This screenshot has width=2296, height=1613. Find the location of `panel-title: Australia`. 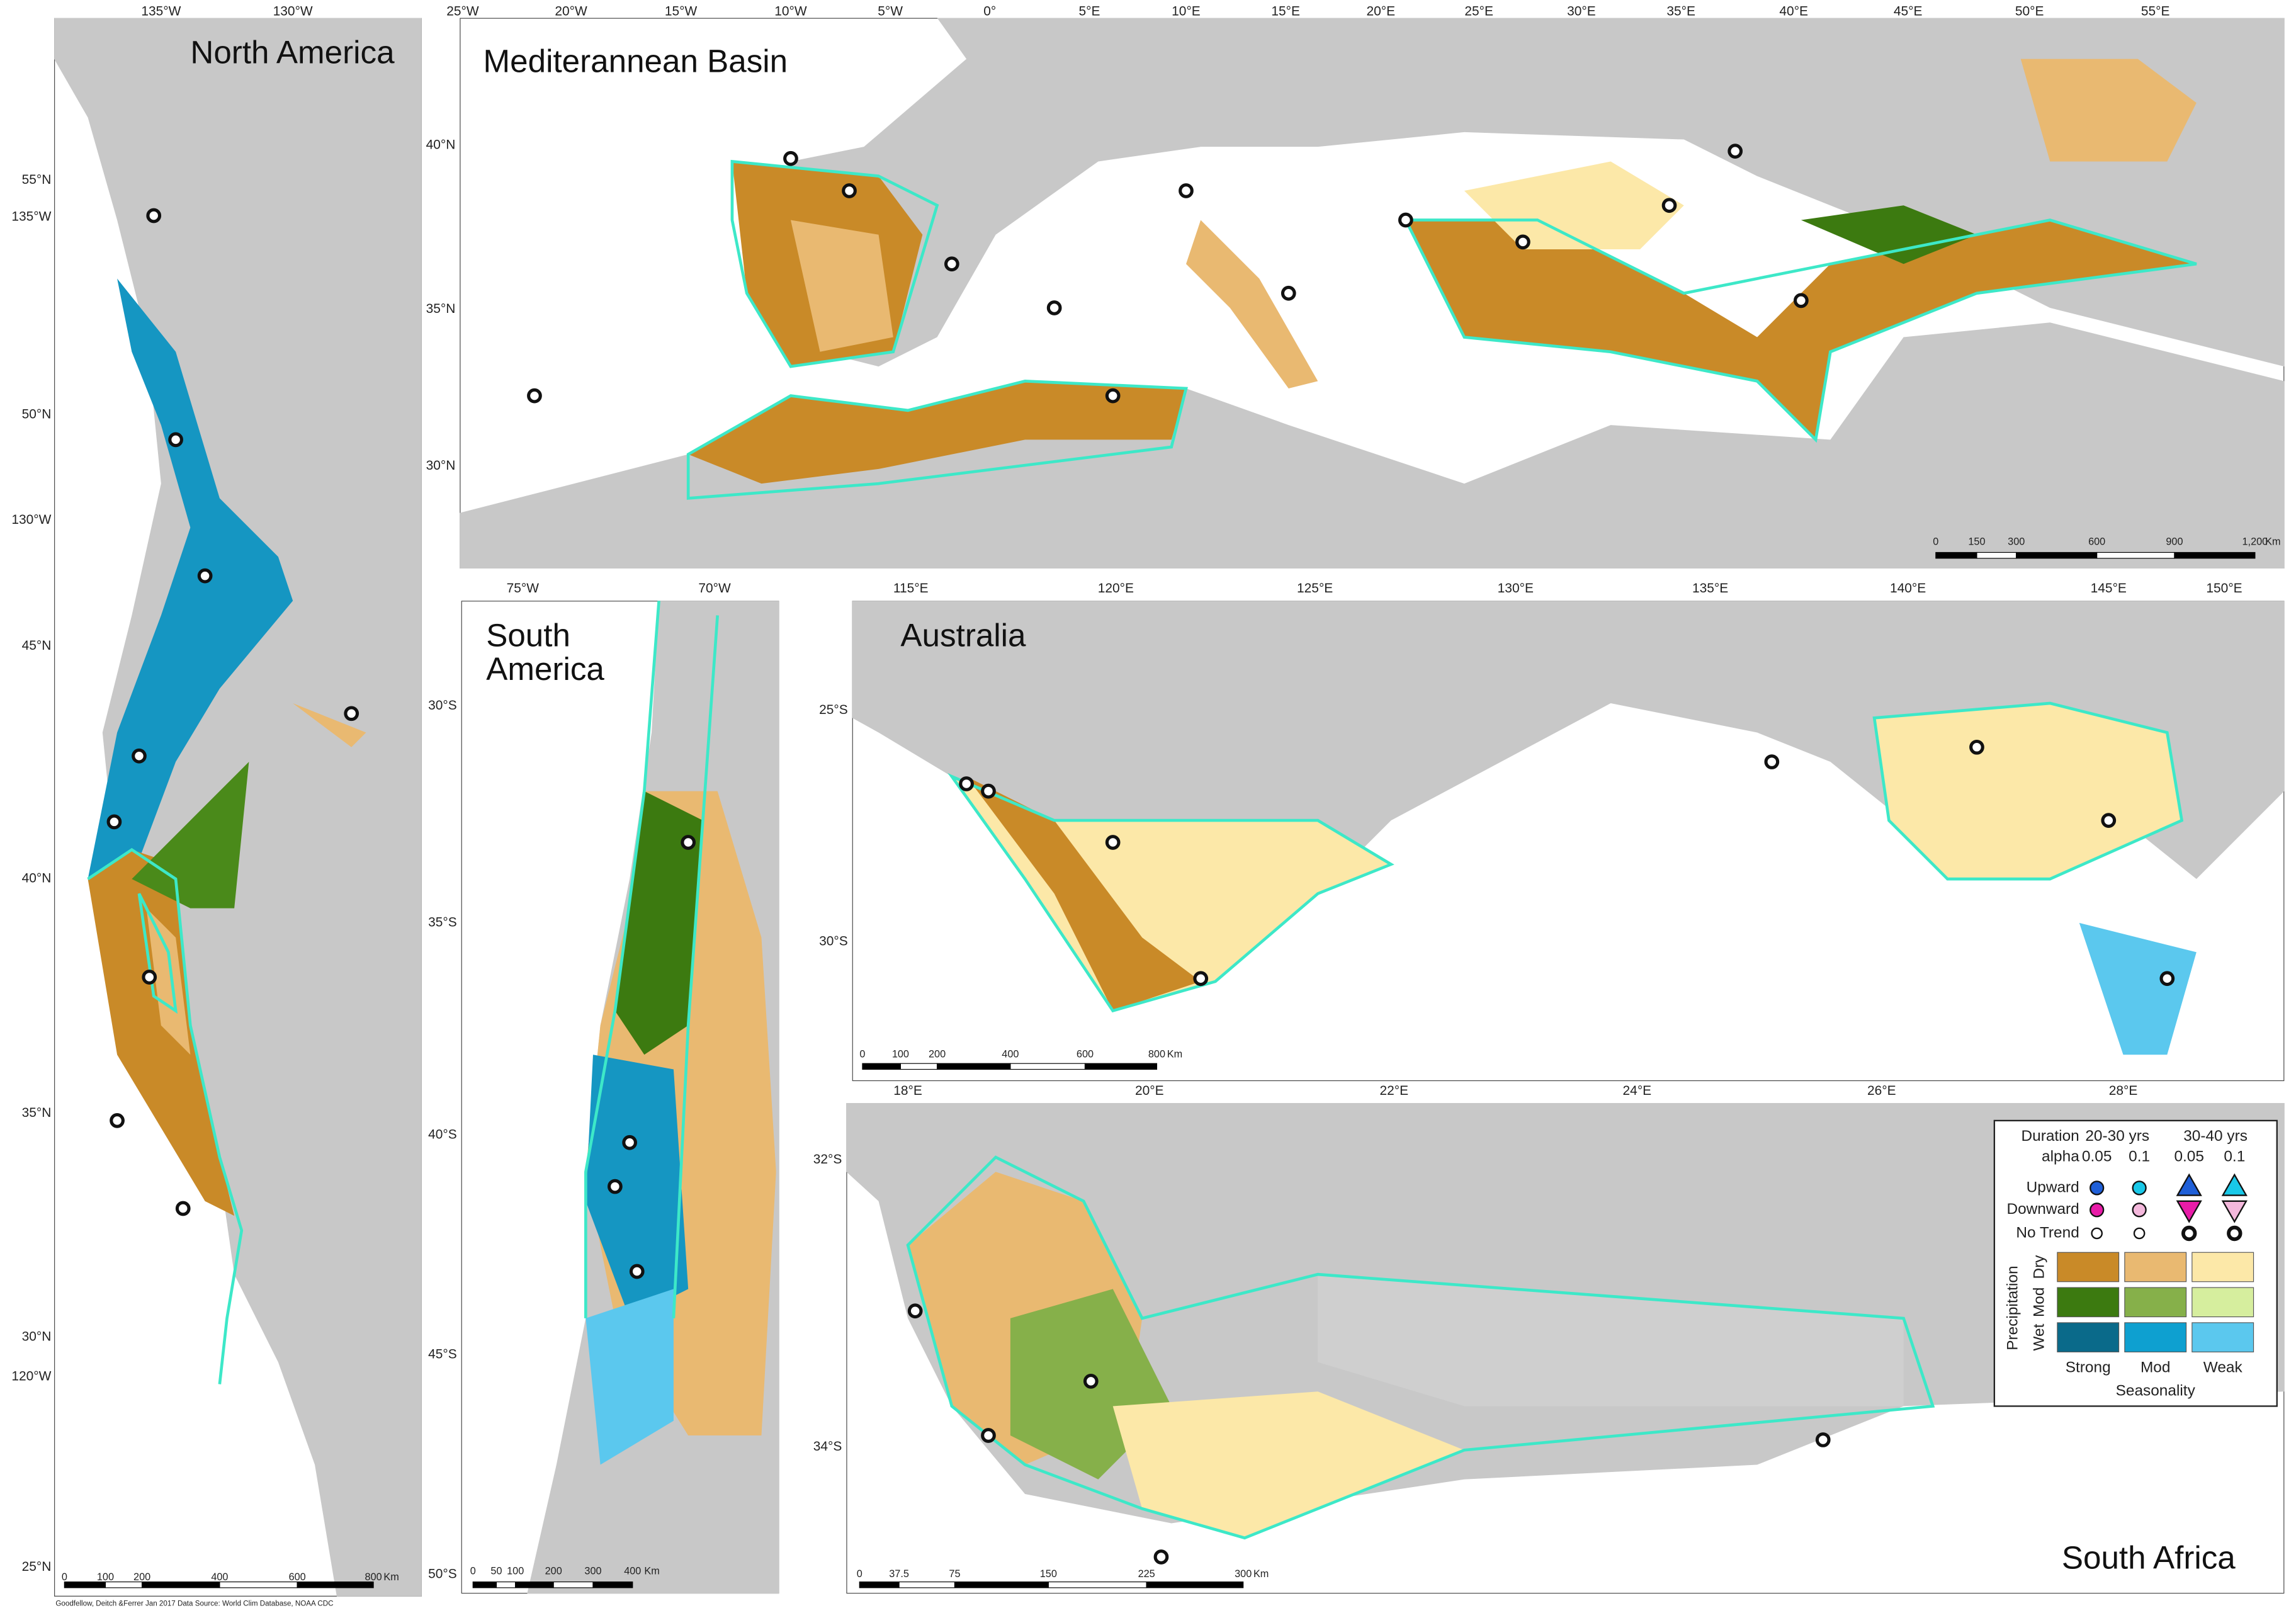

panel-title: Australia is located at coordinates (963, 636).